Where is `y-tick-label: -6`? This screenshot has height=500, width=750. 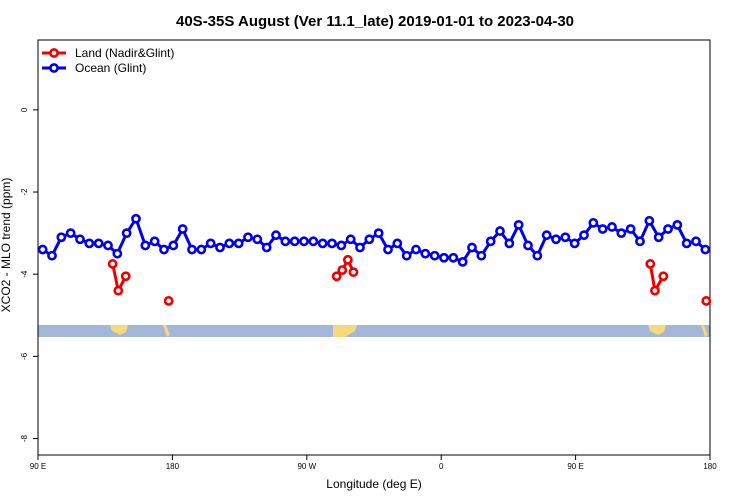 y-tick-label: -6 is located at coordinates (24, 356).